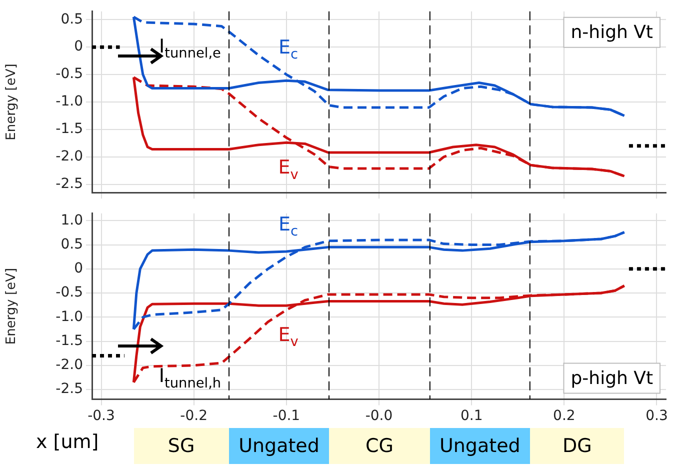  I want to click on text: DG, so click(577, 446).